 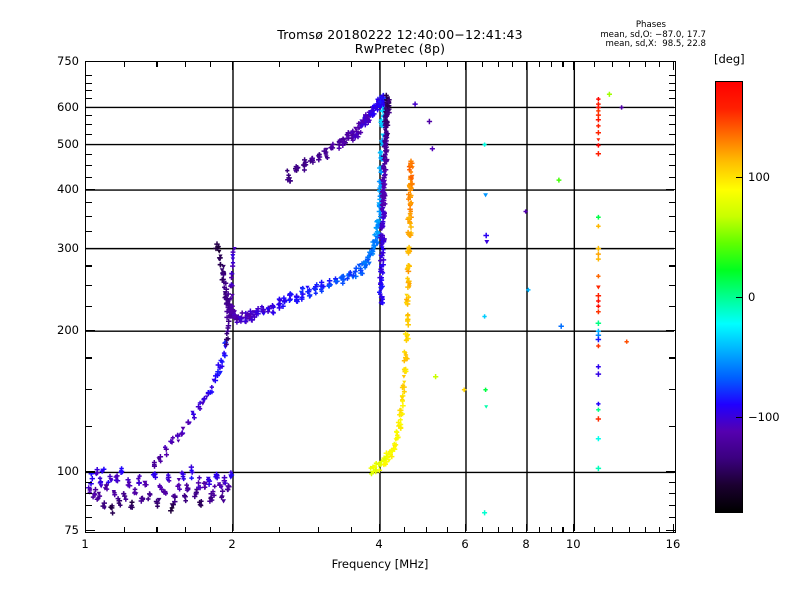 I want to click on colorbar-tick-label: −100, so click(x=764, y=417).